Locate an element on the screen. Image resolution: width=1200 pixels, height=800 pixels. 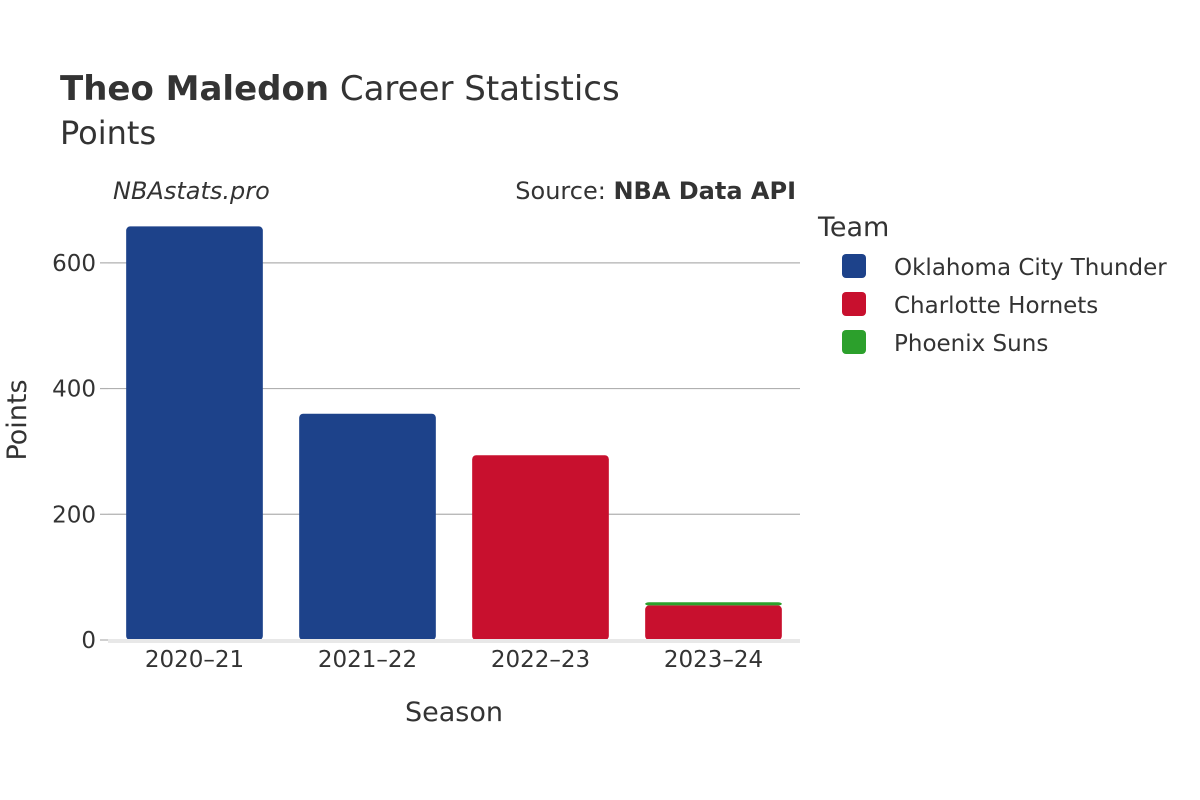
y-tick-label: 400 is located at coordinates (74, 390).